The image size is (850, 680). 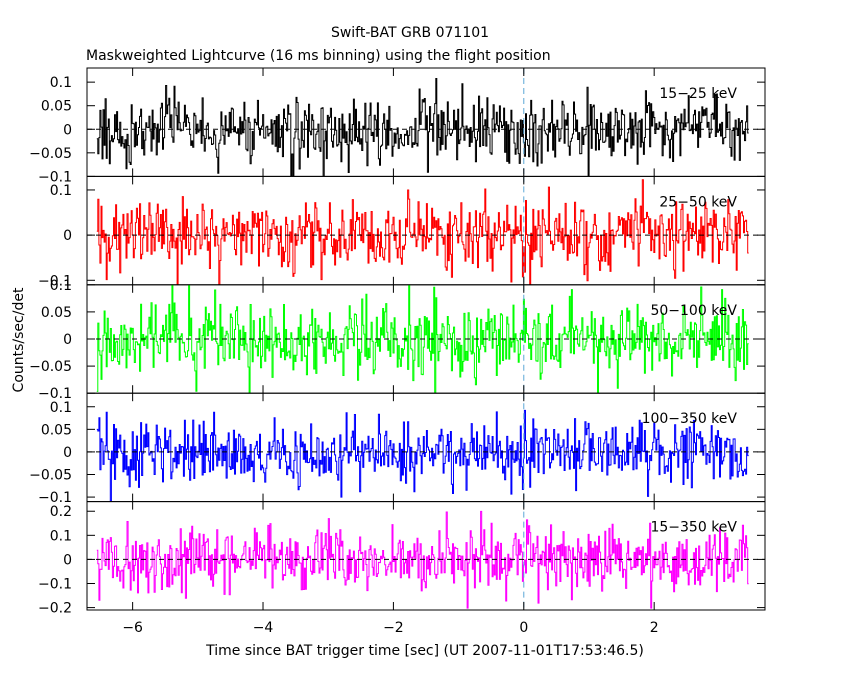 I want to click on series-1-group, so click(x=426, y=122).